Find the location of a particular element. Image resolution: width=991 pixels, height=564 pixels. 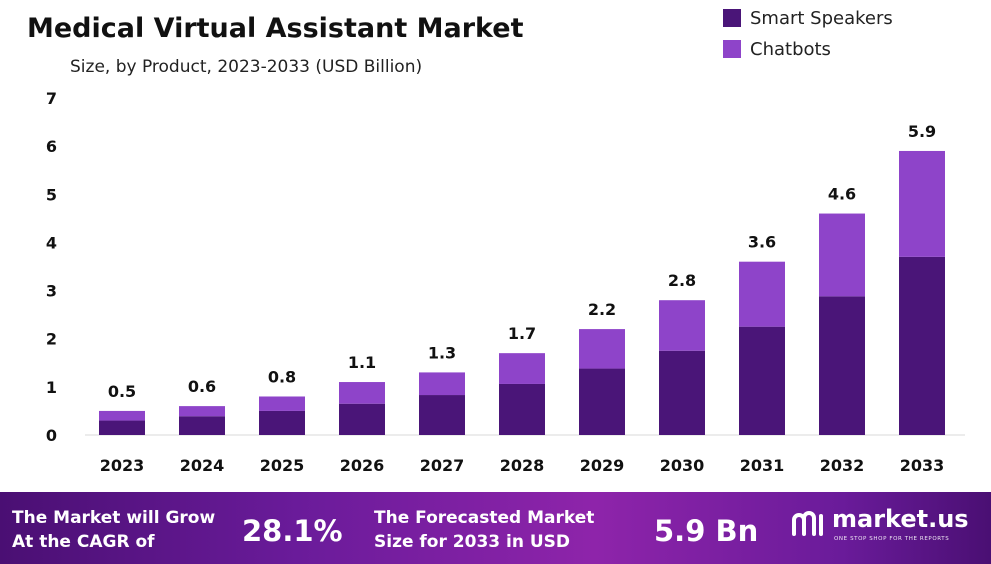

x-tick-label: 2033 is located at coordinates (922, 465).